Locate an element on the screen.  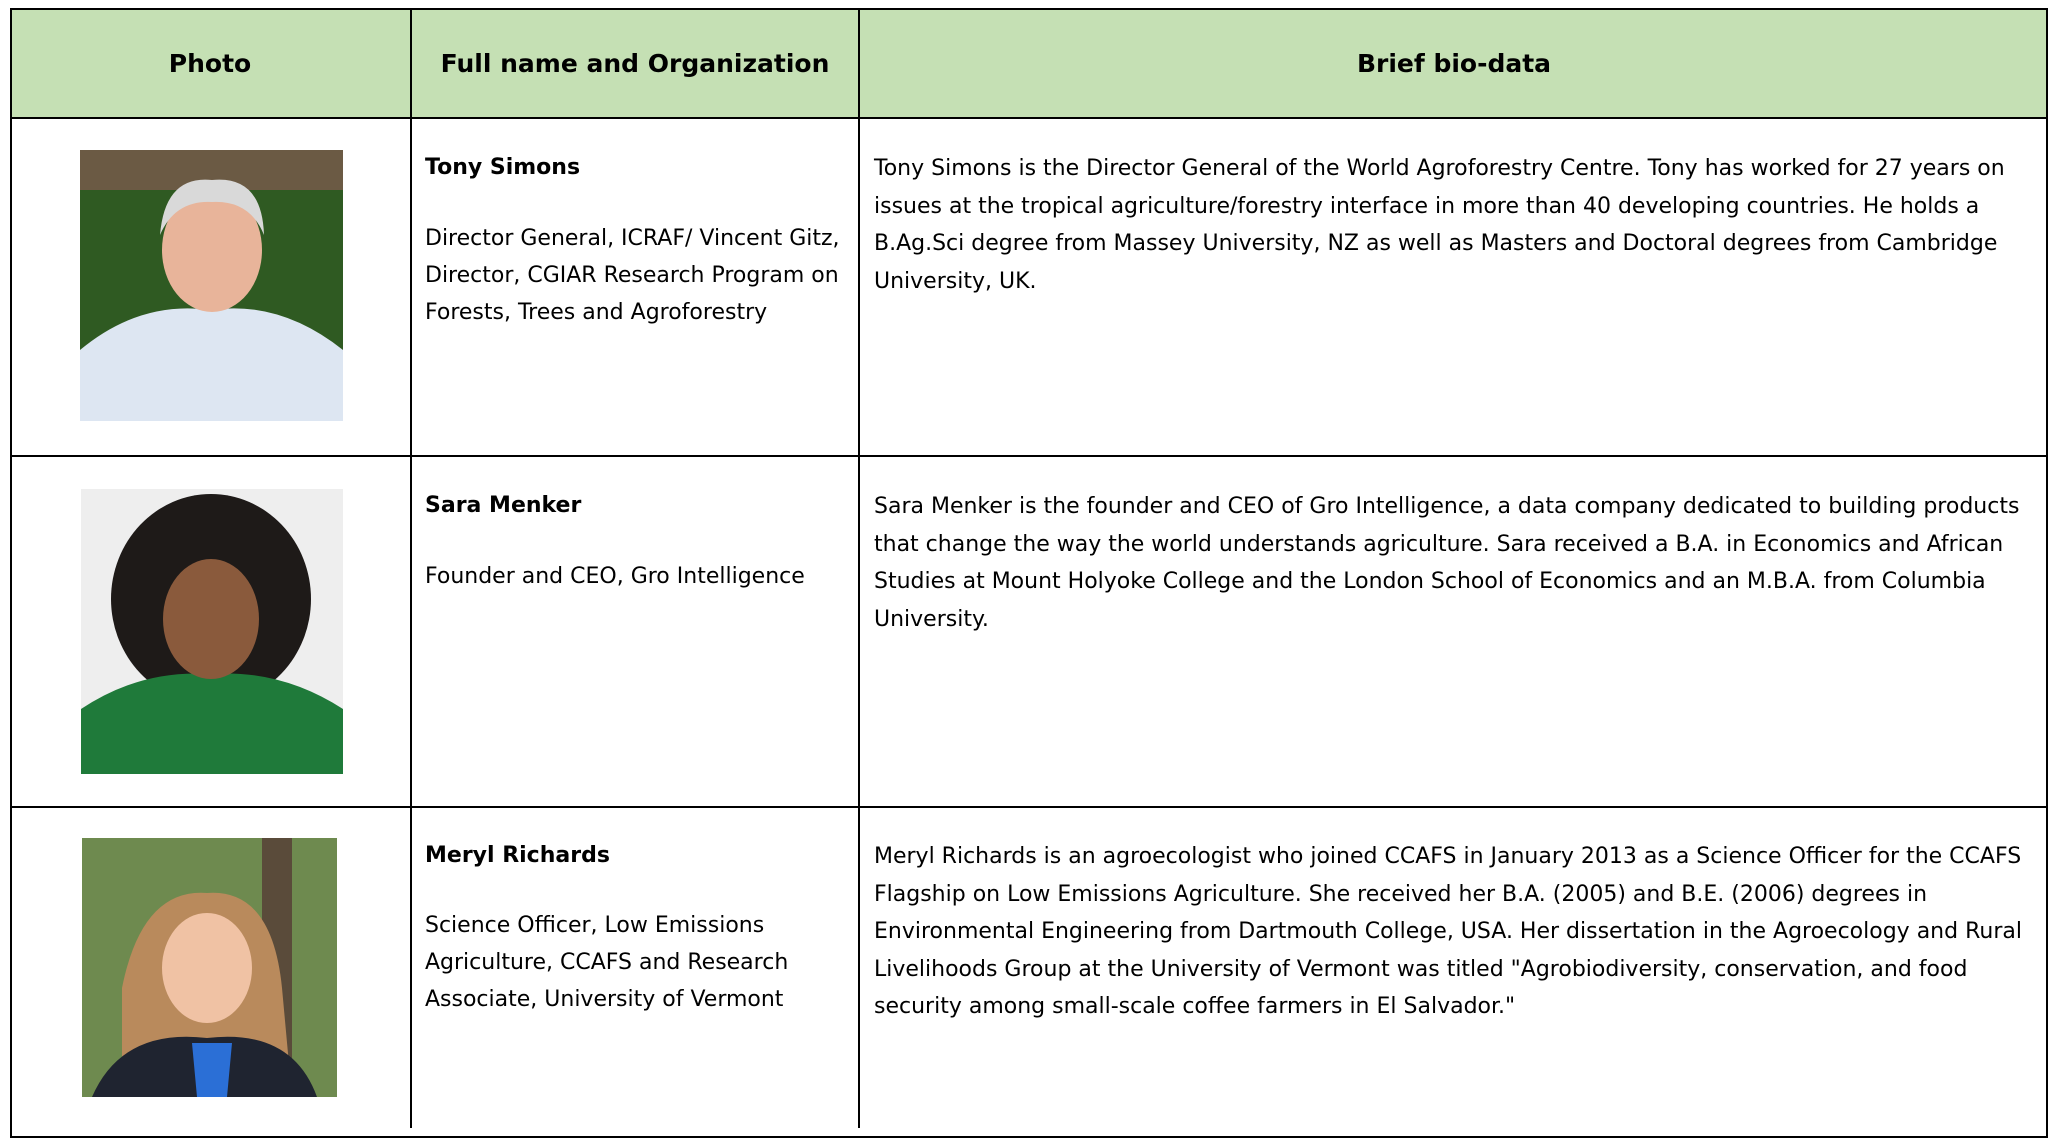
person-organization: Founder and CEO, Gro Intelligence is located at coordinates (615, 576).